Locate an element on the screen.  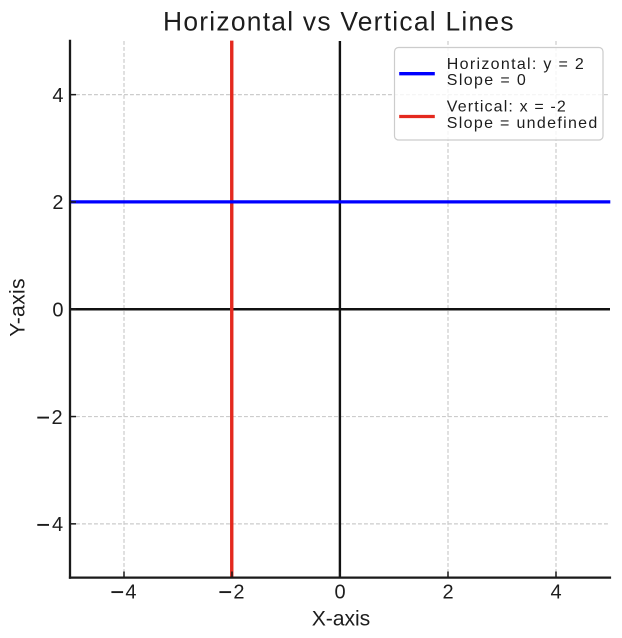
svg-text: Slope = 0 is located at coordinates (486, 80).